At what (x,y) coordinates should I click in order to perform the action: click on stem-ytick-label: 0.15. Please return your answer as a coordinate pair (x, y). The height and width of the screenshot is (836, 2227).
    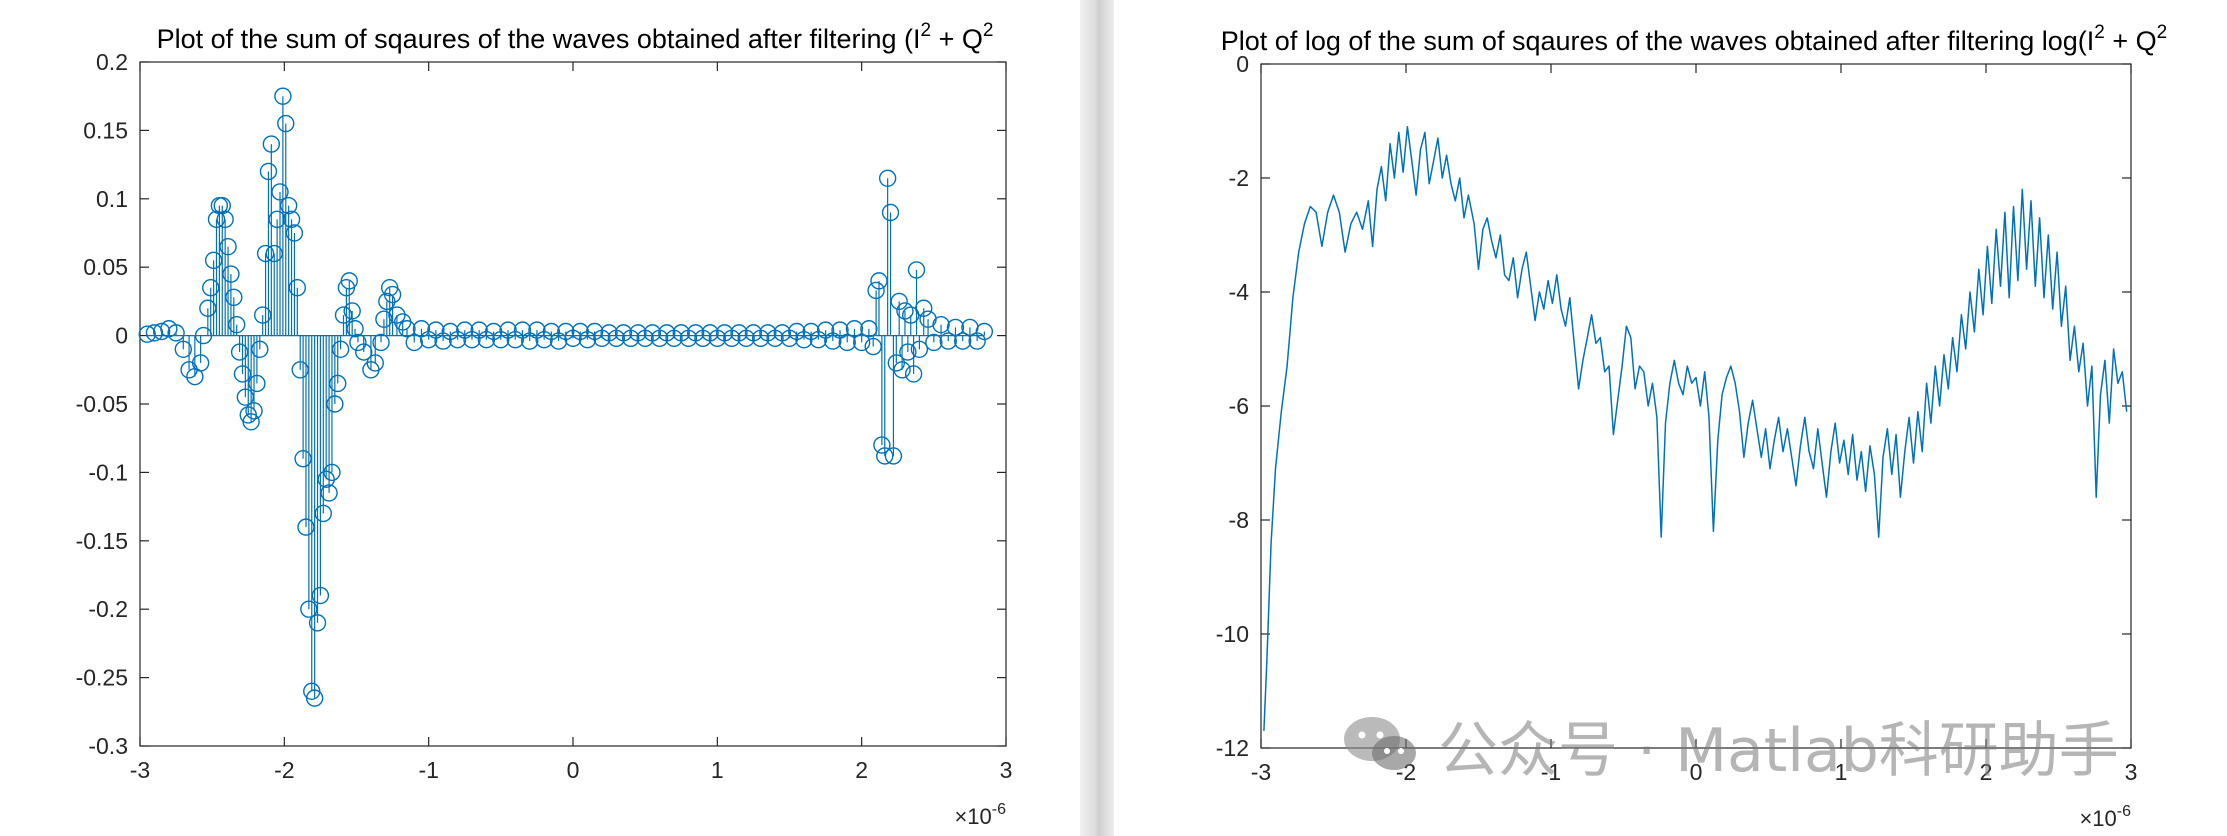
    Looking at the image, I should click on (105, 130).